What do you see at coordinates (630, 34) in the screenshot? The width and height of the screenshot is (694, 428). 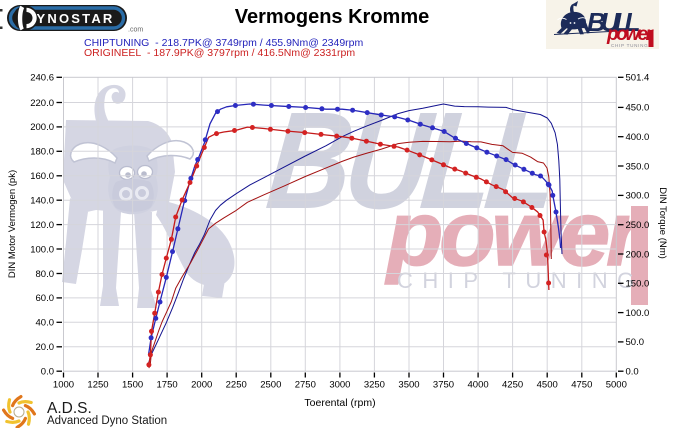 I see `svg-text: power` at bounding box center [630, 34].